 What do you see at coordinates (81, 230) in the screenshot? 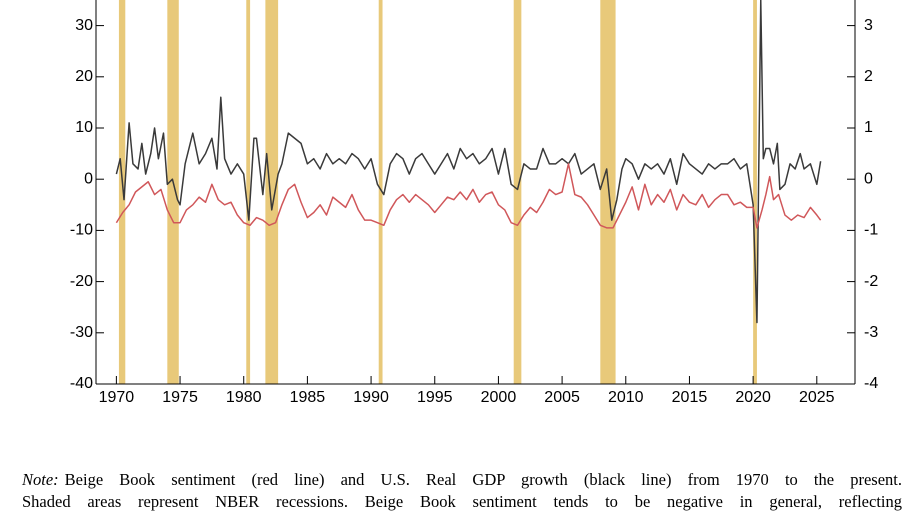
I see `y-tick-label: -10` at bounding box center [81, 230].